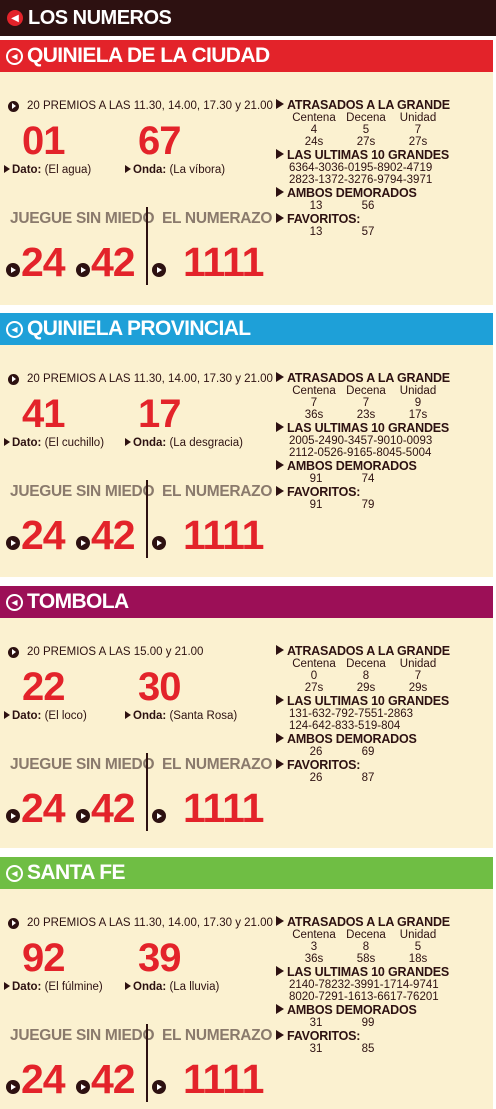 The height and width of the screenshot is (1109, 496). What do you see at coordinates (208, 535) in the screenshot?
I see `numerazo-number: 1111` at bounding box center [208, 535].